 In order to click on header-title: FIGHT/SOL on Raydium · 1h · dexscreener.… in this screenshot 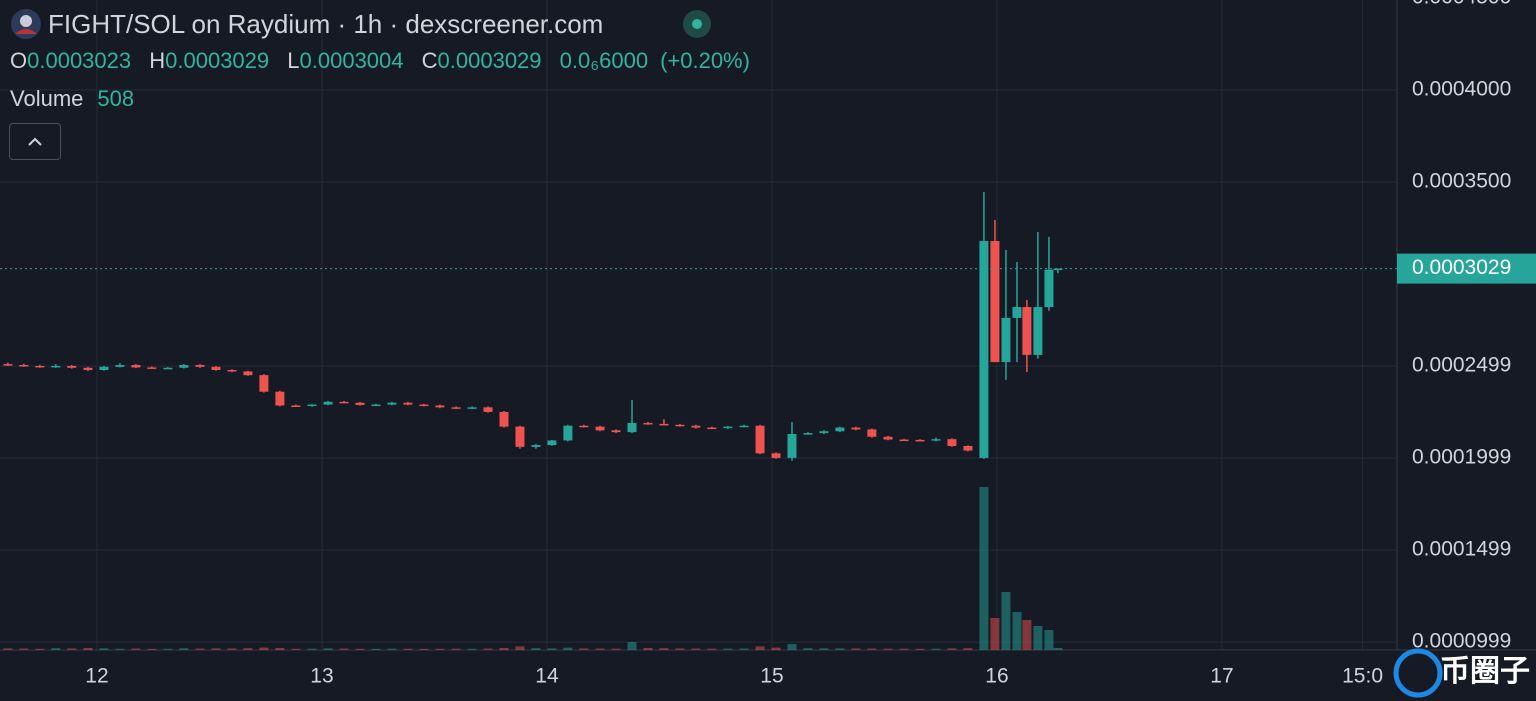, I will do `click(306, 24)`.